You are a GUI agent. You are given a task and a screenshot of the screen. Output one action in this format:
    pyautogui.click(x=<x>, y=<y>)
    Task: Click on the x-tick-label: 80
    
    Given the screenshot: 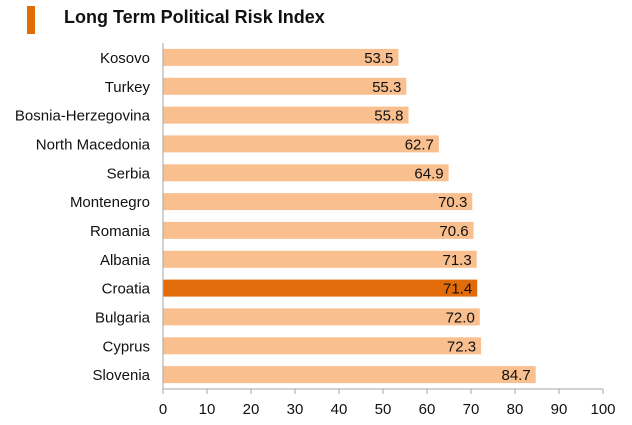 What is the action you would take?
    pyautogui.click(x=515, y=409)
    